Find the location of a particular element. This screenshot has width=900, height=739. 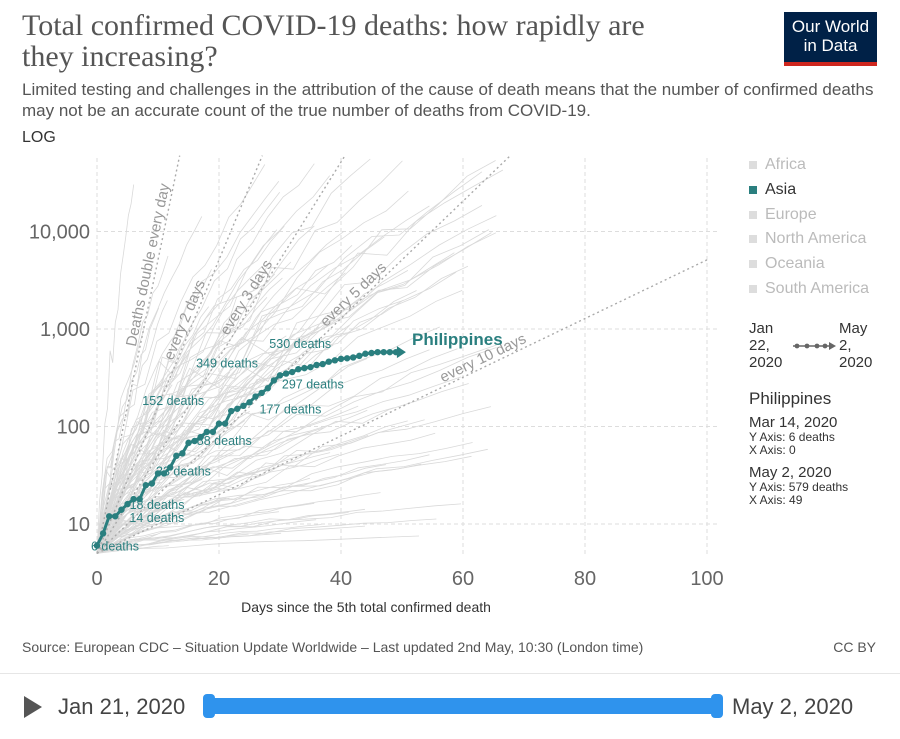

range-end-line1: May is located at coordinates (853, 328).